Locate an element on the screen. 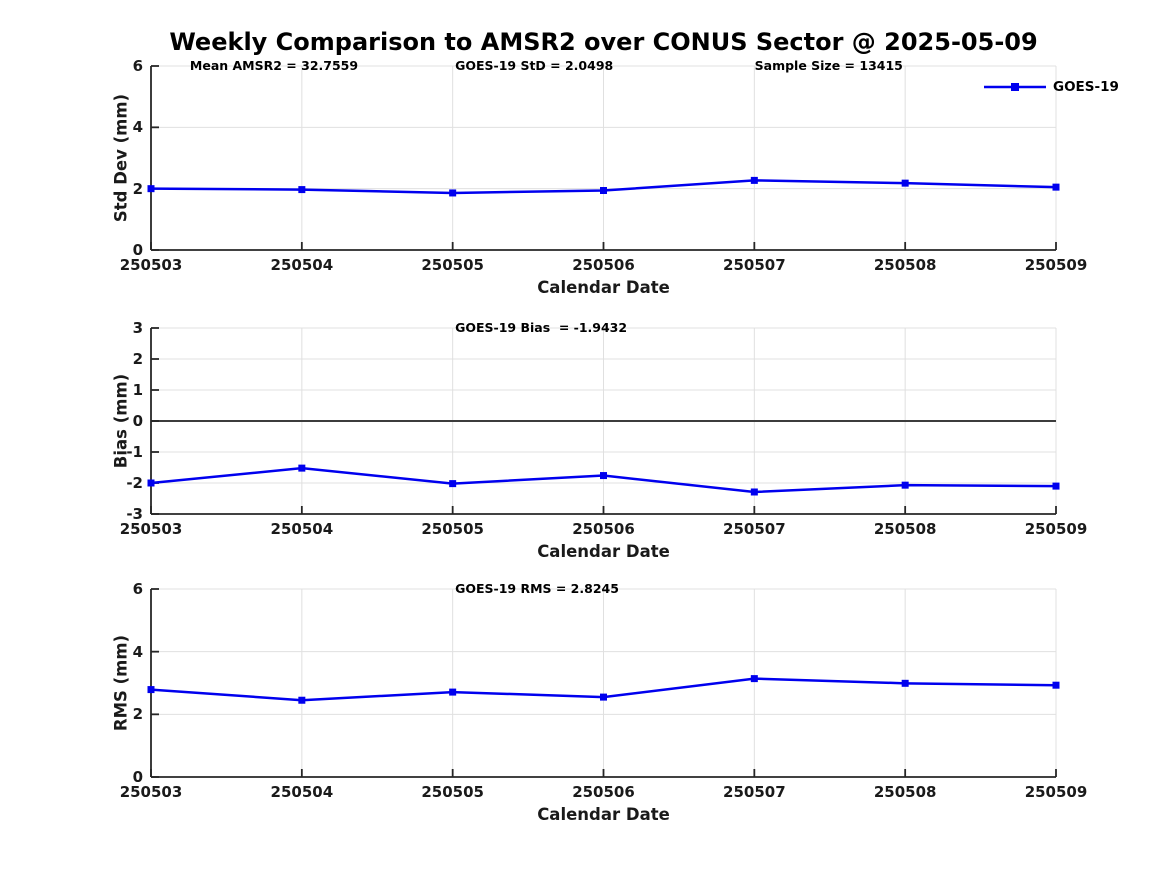  y-tick-label: 1 is located at coordinates (137, 390).